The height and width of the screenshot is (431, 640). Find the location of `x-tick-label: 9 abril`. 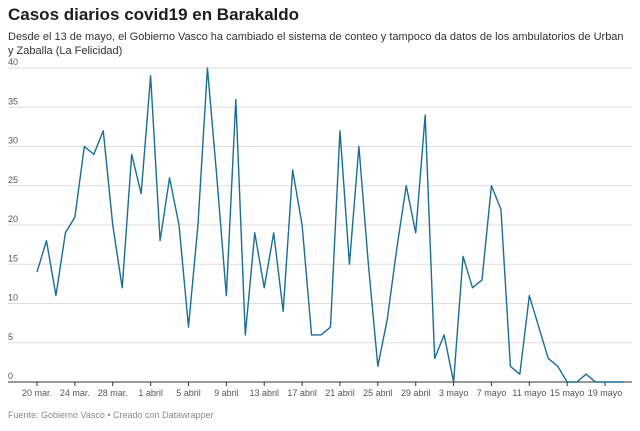

x-tick-label: 9 abril is located at coordinates (226, 393).